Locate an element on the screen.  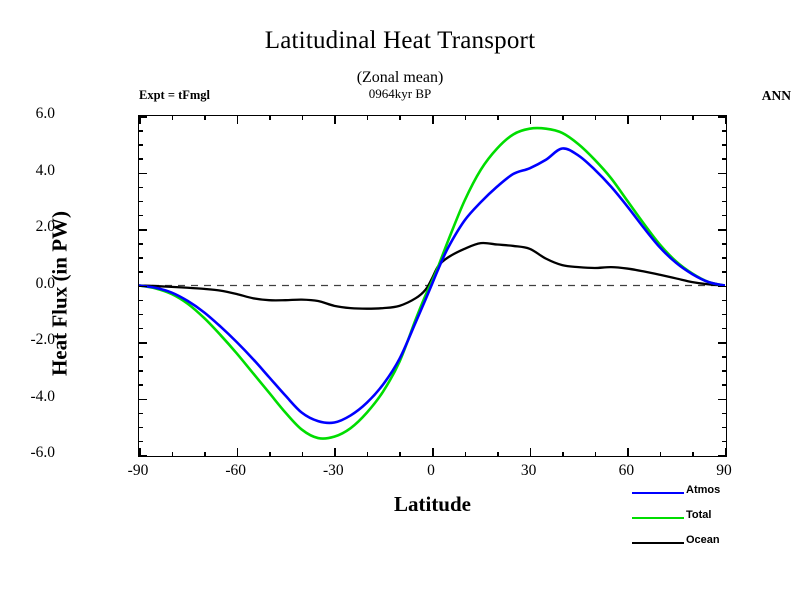
x-tick-label: -60 is located at coordinates (235, 470).